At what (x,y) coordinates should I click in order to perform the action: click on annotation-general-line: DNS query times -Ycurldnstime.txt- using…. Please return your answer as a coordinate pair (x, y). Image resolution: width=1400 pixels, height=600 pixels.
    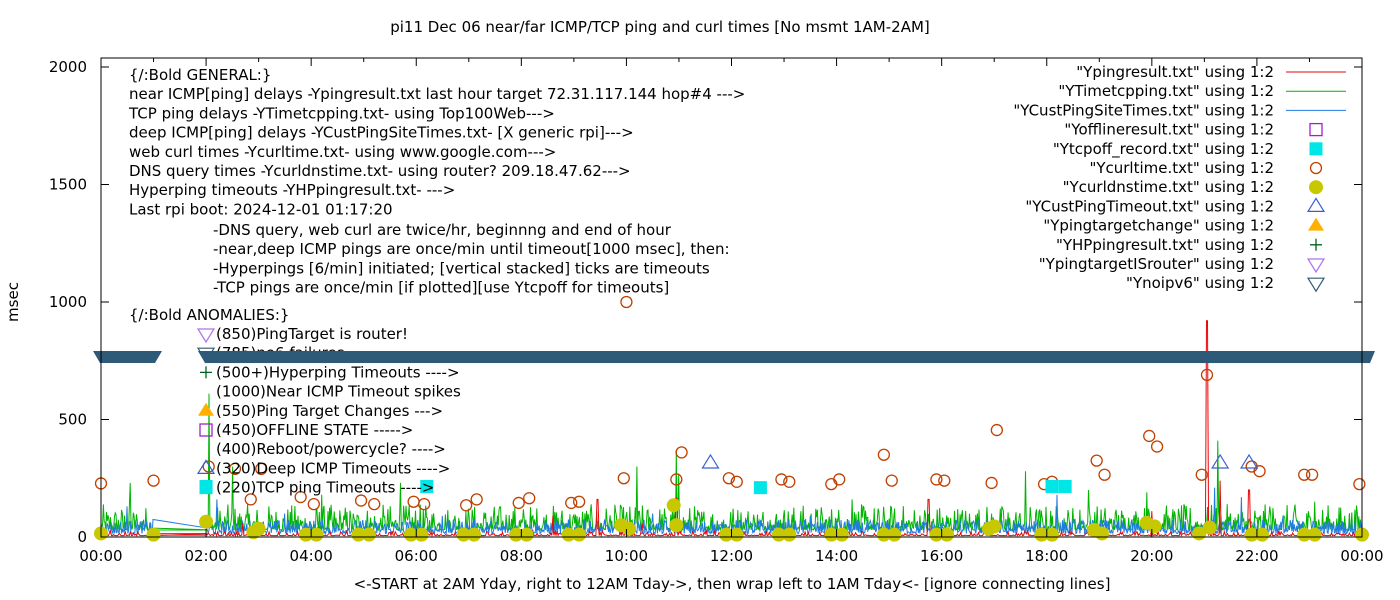
    Looking at the image, I should click on (380, 171).